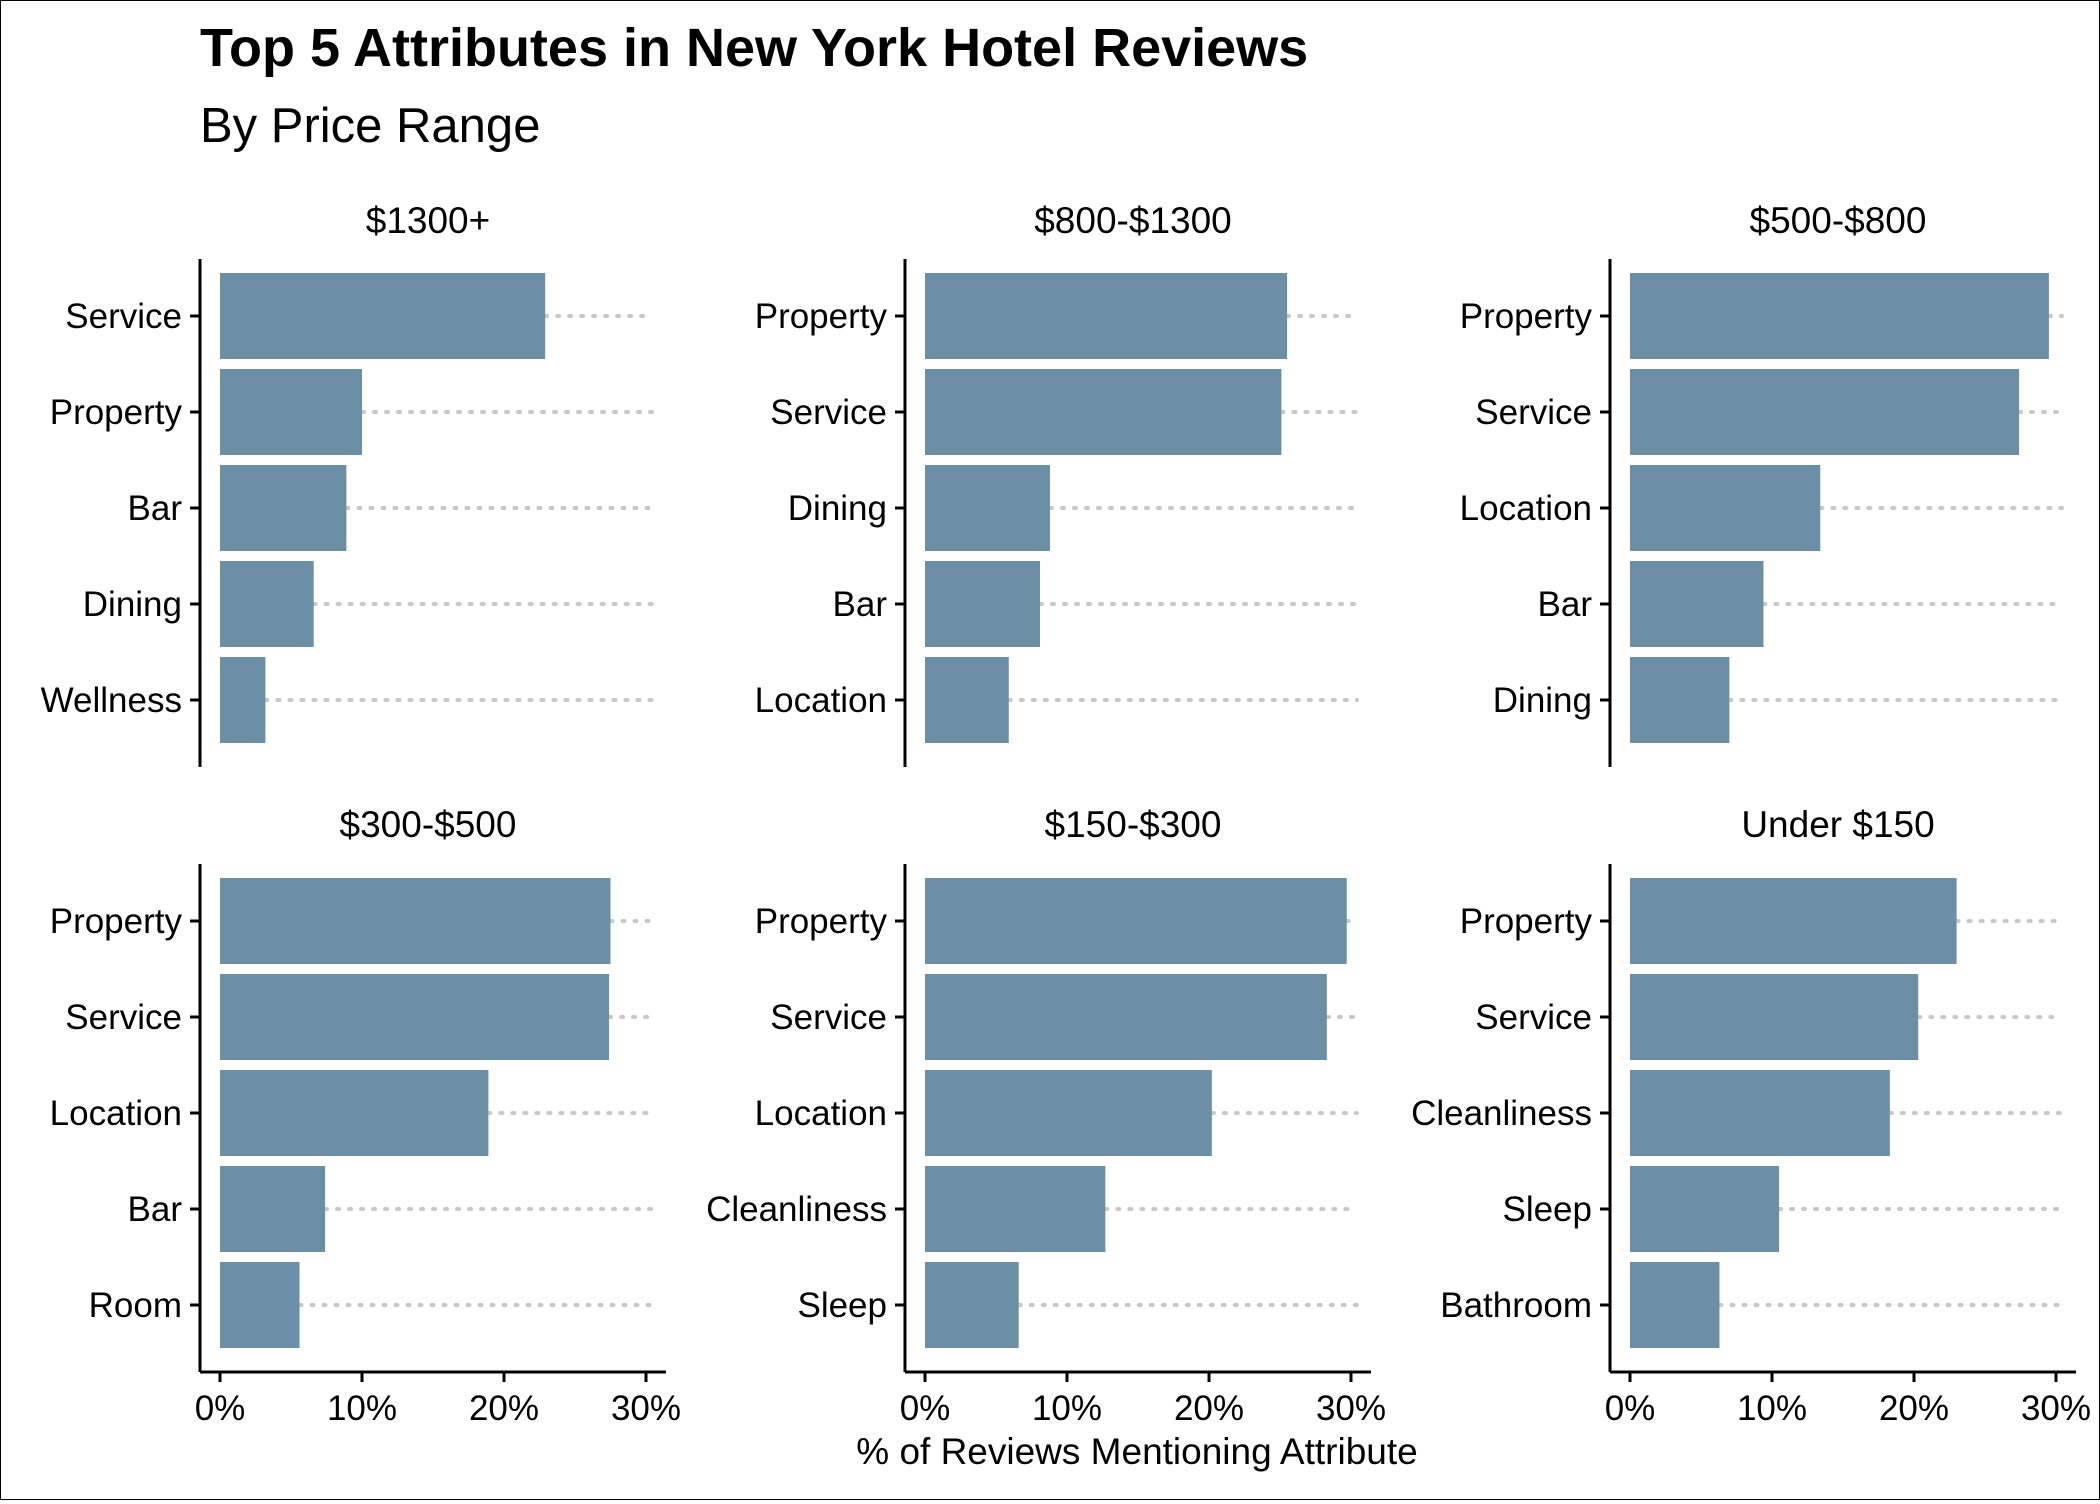 This screenshot has height=1504, width=2100. I want to click on facet-label: Under $150, so click(1837, 824).